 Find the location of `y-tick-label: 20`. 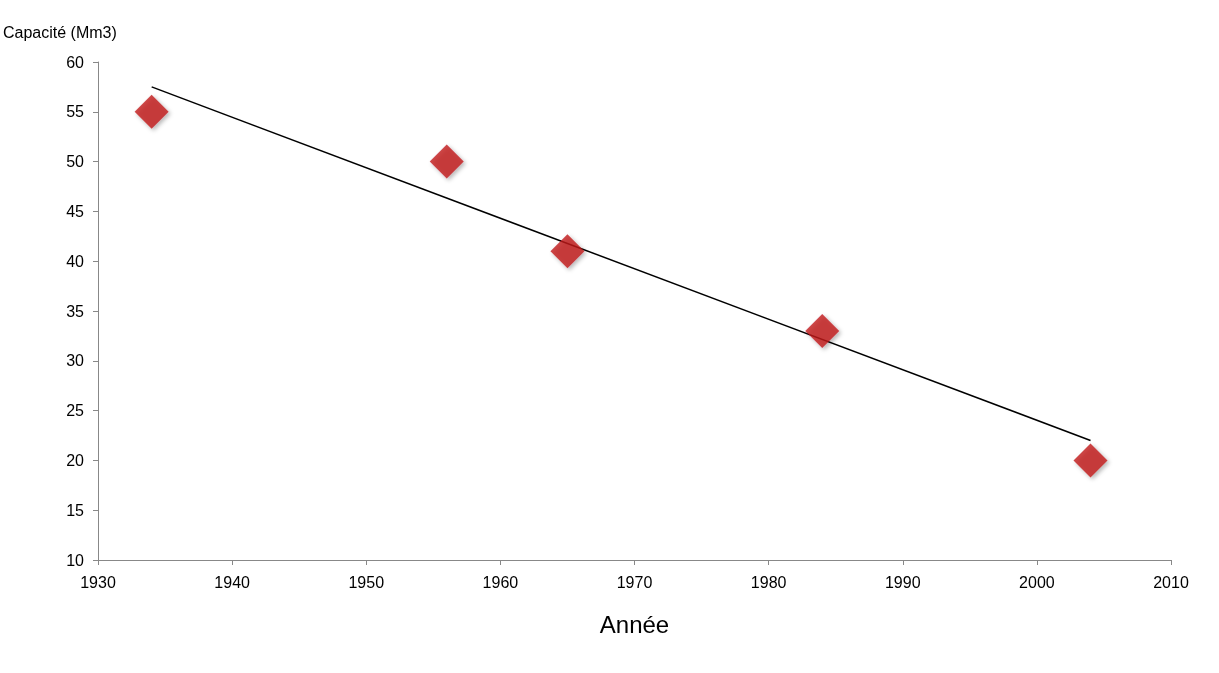

y-tick-label: 20 is located at coordinates (75, 460).